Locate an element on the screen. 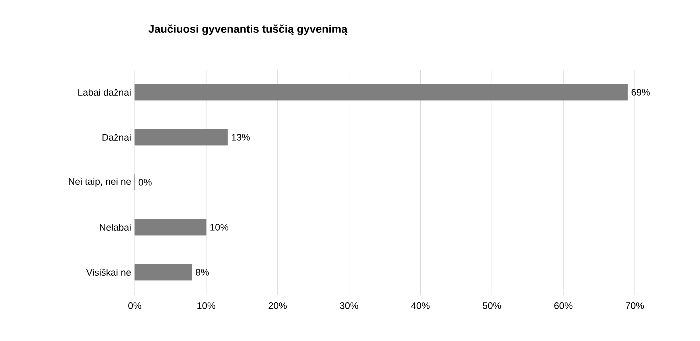 This screenshot has height=341, width=700. y-tick-label: Nelabai is located at coordinates (115, 227).